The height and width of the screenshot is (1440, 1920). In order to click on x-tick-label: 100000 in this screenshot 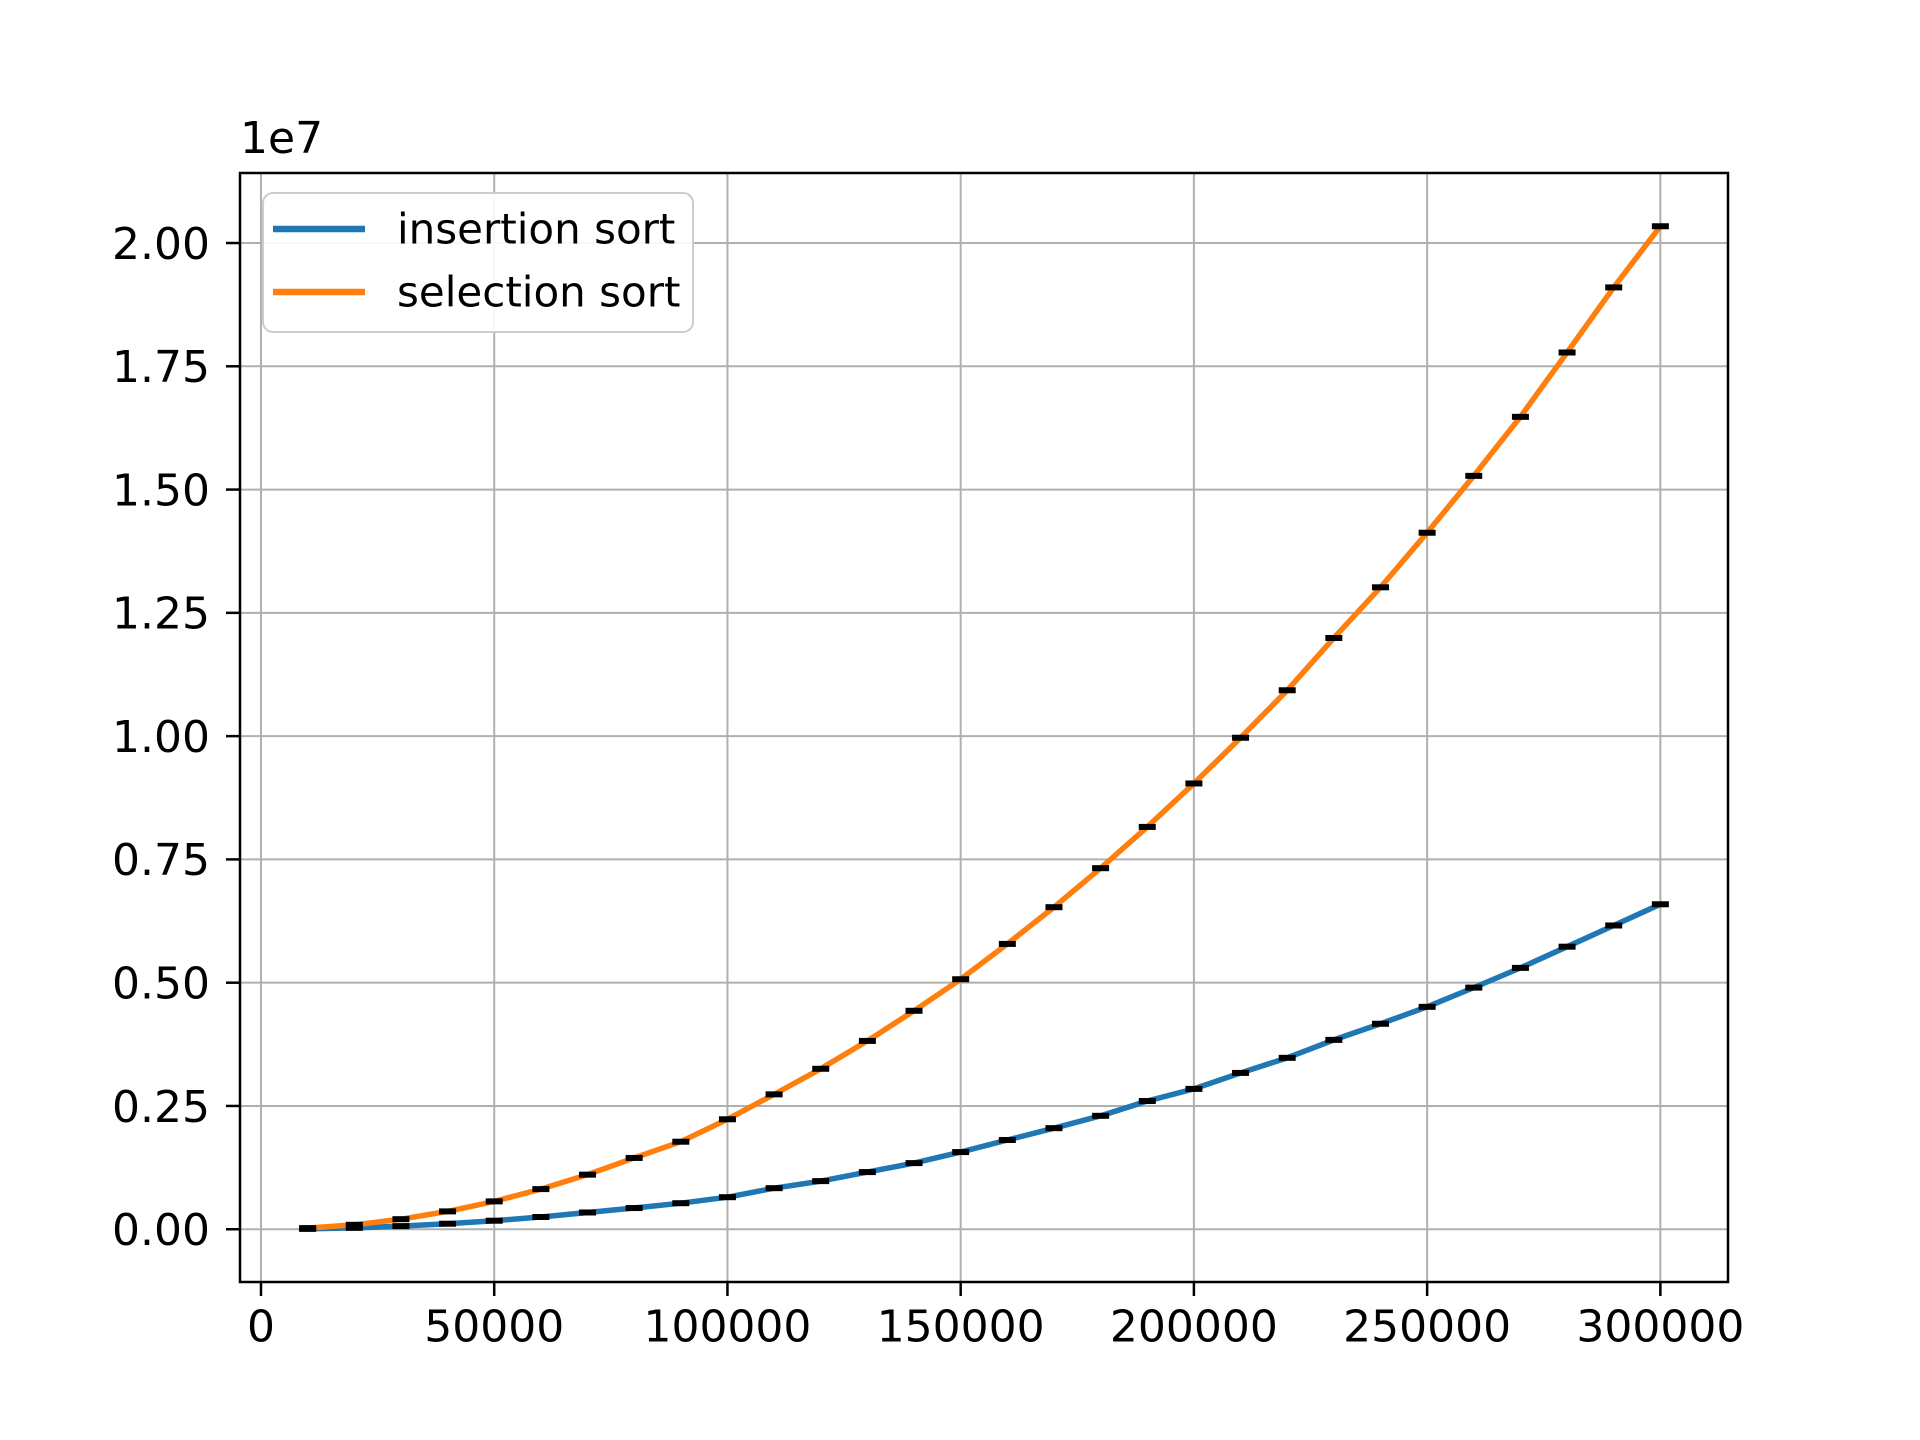, I will do `click(727, 1327)`.